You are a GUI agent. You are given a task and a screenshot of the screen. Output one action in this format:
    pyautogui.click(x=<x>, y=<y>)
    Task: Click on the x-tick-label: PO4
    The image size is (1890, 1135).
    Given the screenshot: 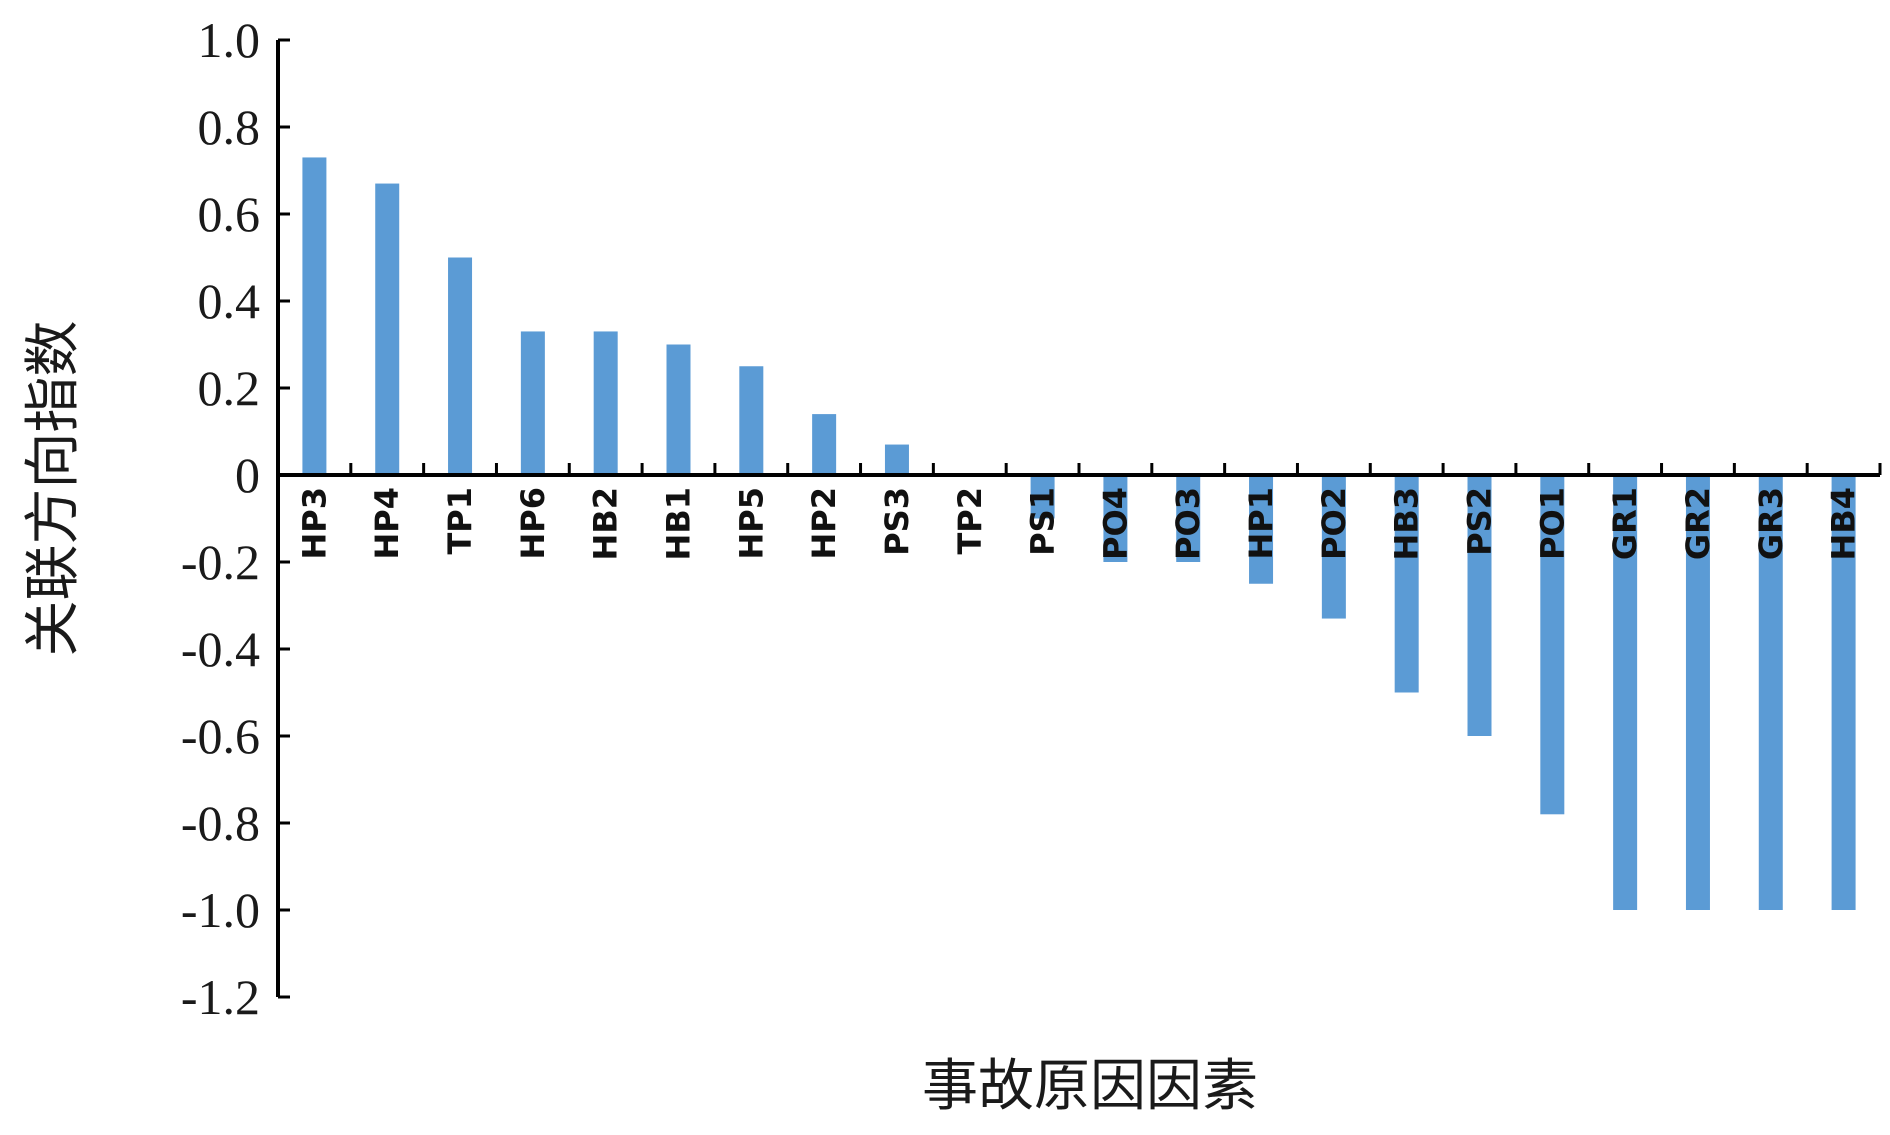 What is the action you would take?
    pyautogui.click(x=1115, y=523)
    